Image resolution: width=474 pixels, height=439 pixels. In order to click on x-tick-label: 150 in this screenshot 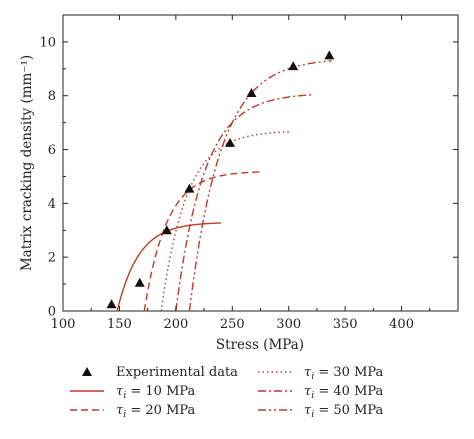, I will do `click(119, 324)`.